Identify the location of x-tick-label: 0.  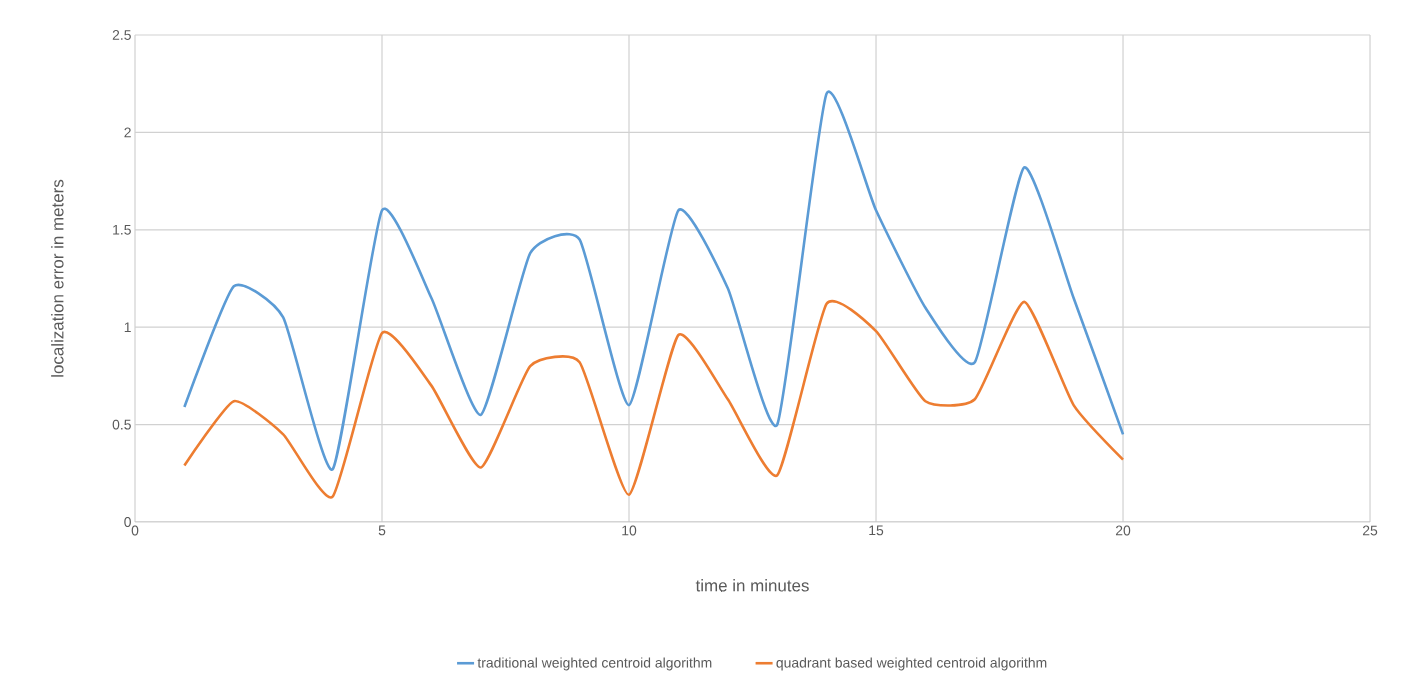
(135, 530).